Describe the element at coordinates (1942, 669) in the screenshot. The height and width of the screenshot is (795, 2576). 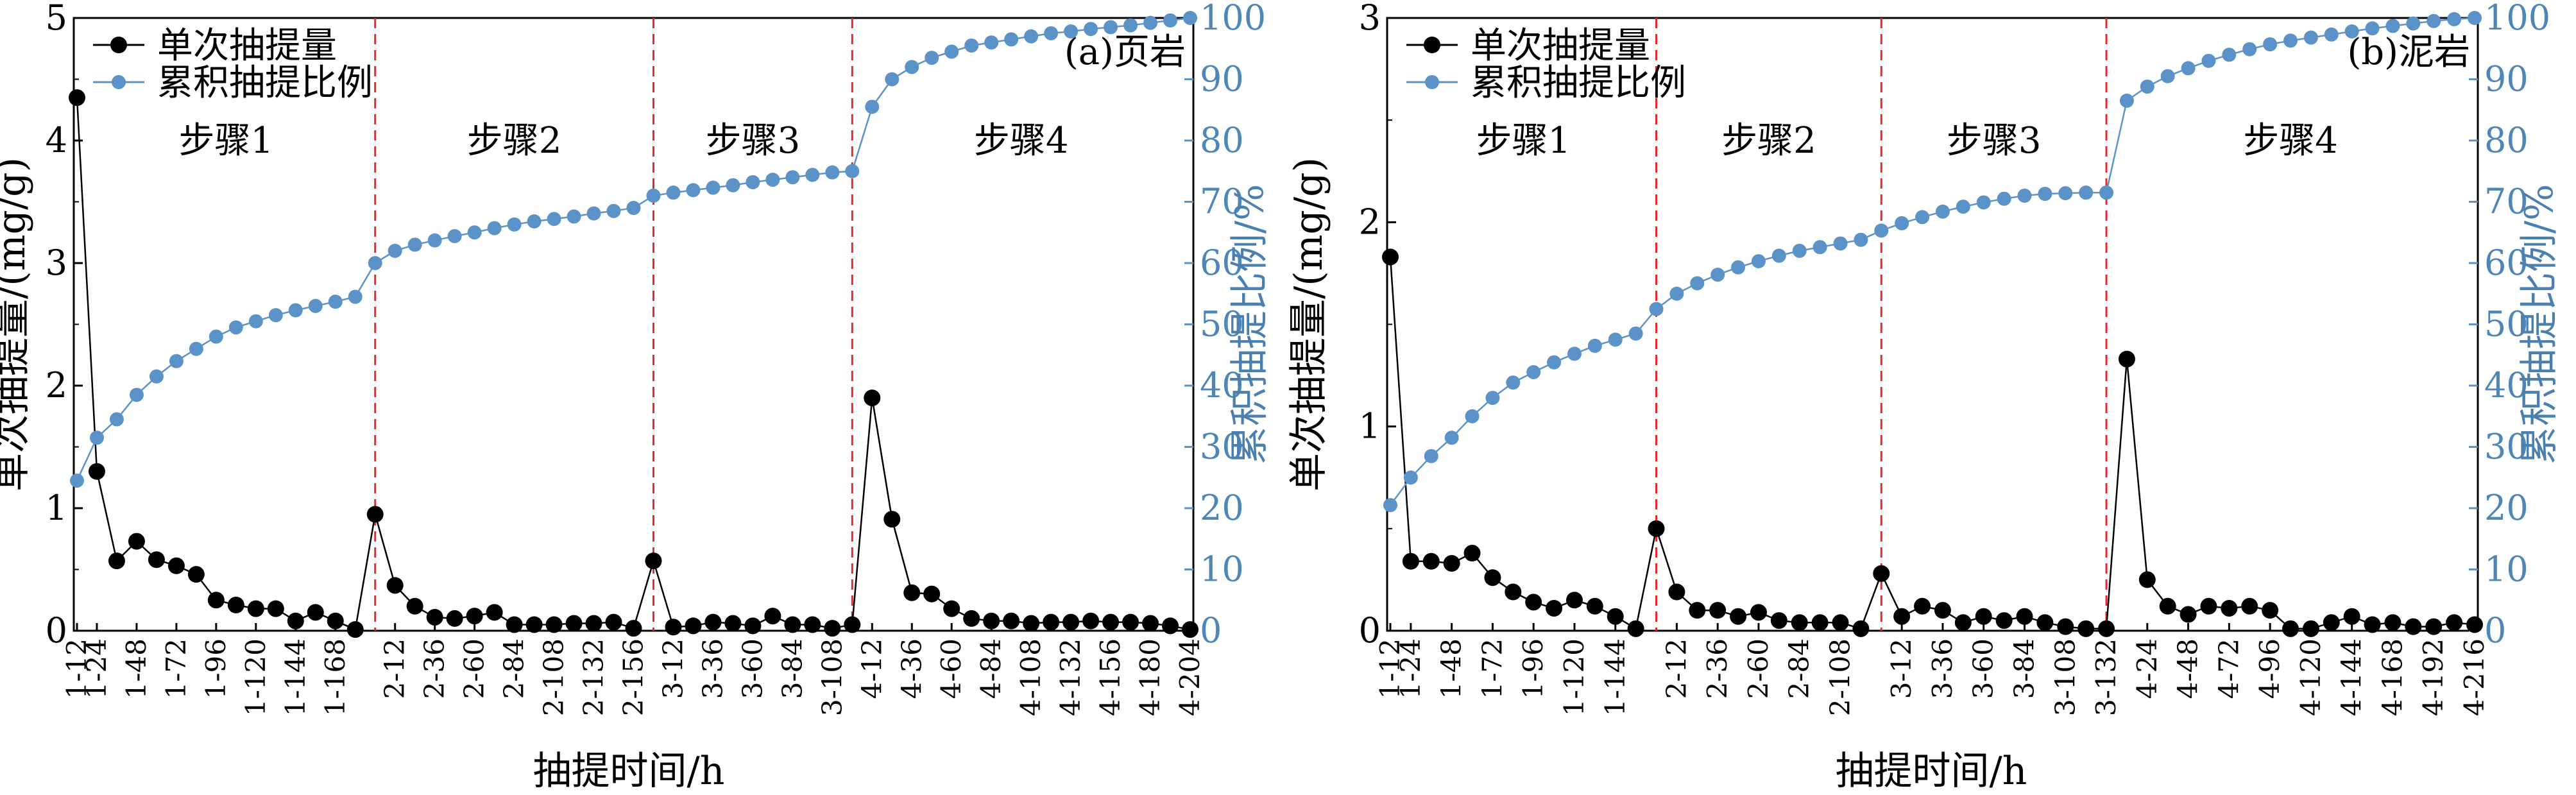
I see `x-tick-label: 3-36` at that location.